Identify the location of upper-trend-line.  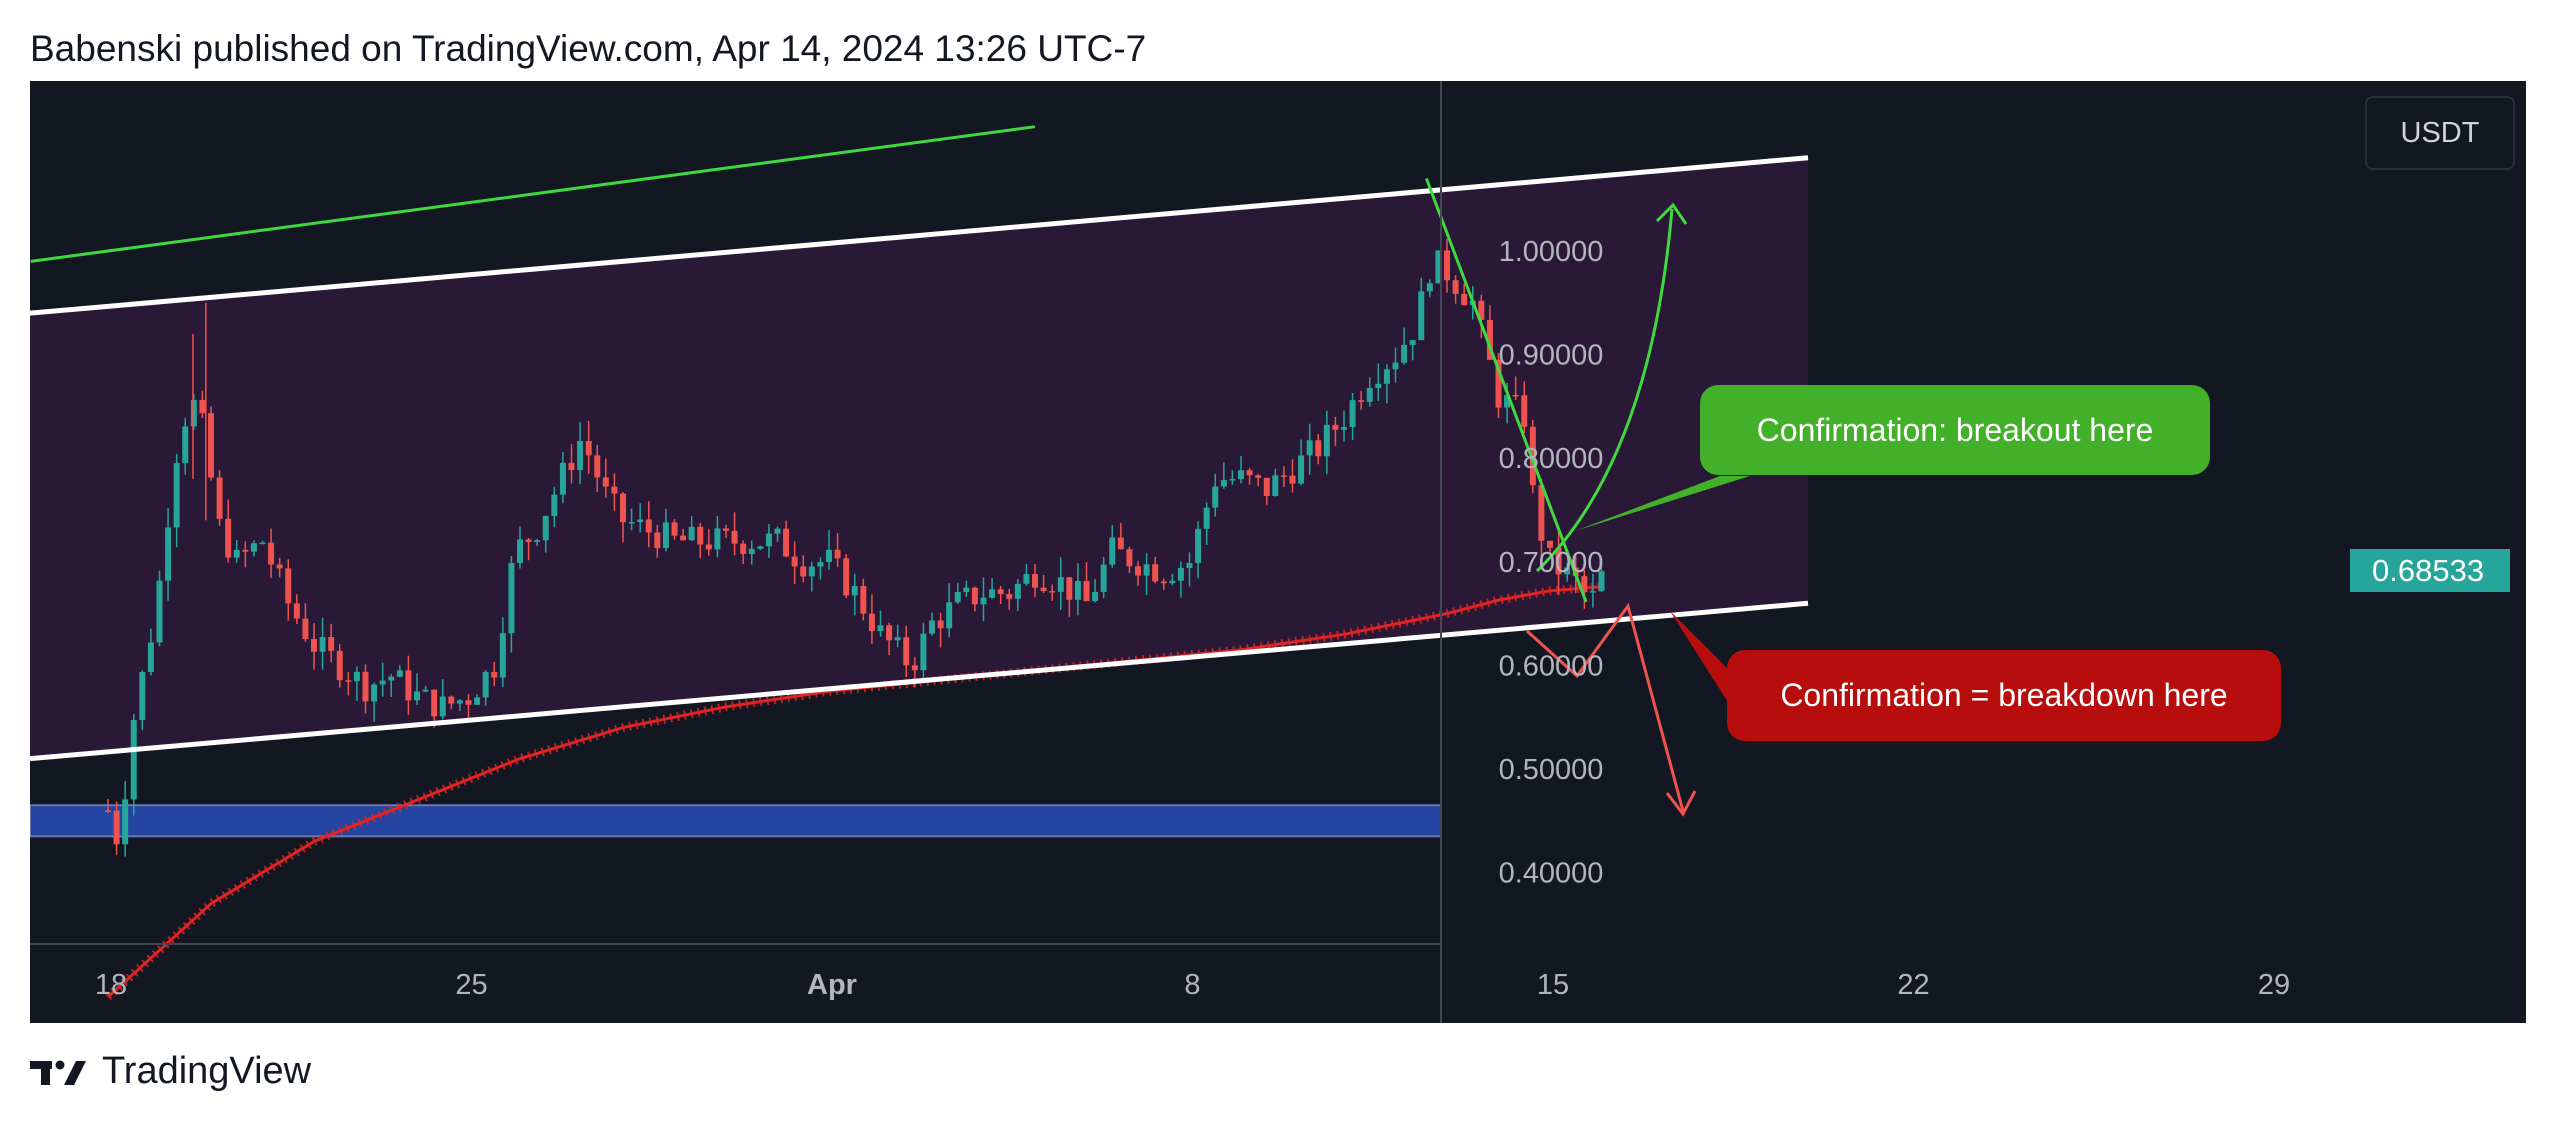
(533, 194).